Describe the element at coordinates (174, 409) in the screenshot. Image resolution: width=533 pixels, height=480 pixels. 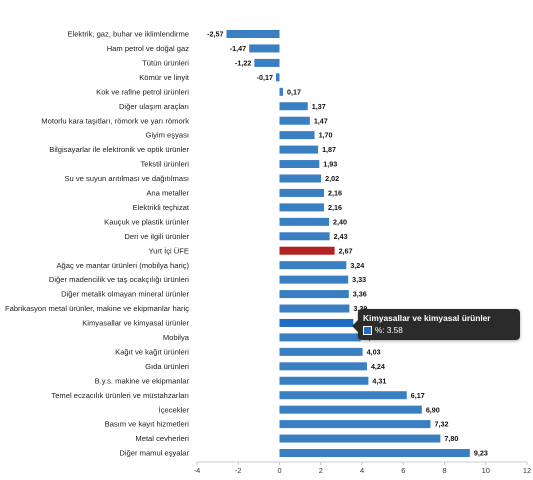
I see `category-label: İçecekler` at that location.